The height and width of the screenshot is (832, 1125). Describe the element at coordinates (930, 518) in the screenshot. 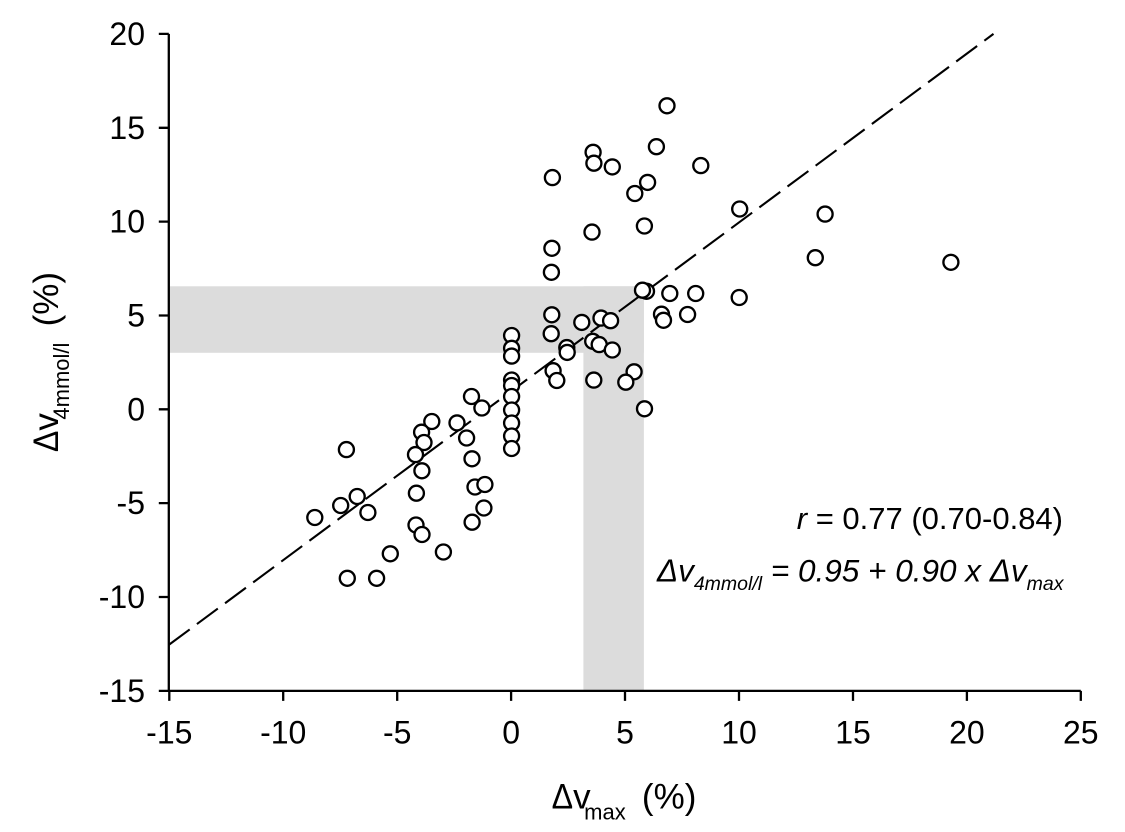

I see `svg-text: r = 0.77 (0.70-0.84)` at that location.